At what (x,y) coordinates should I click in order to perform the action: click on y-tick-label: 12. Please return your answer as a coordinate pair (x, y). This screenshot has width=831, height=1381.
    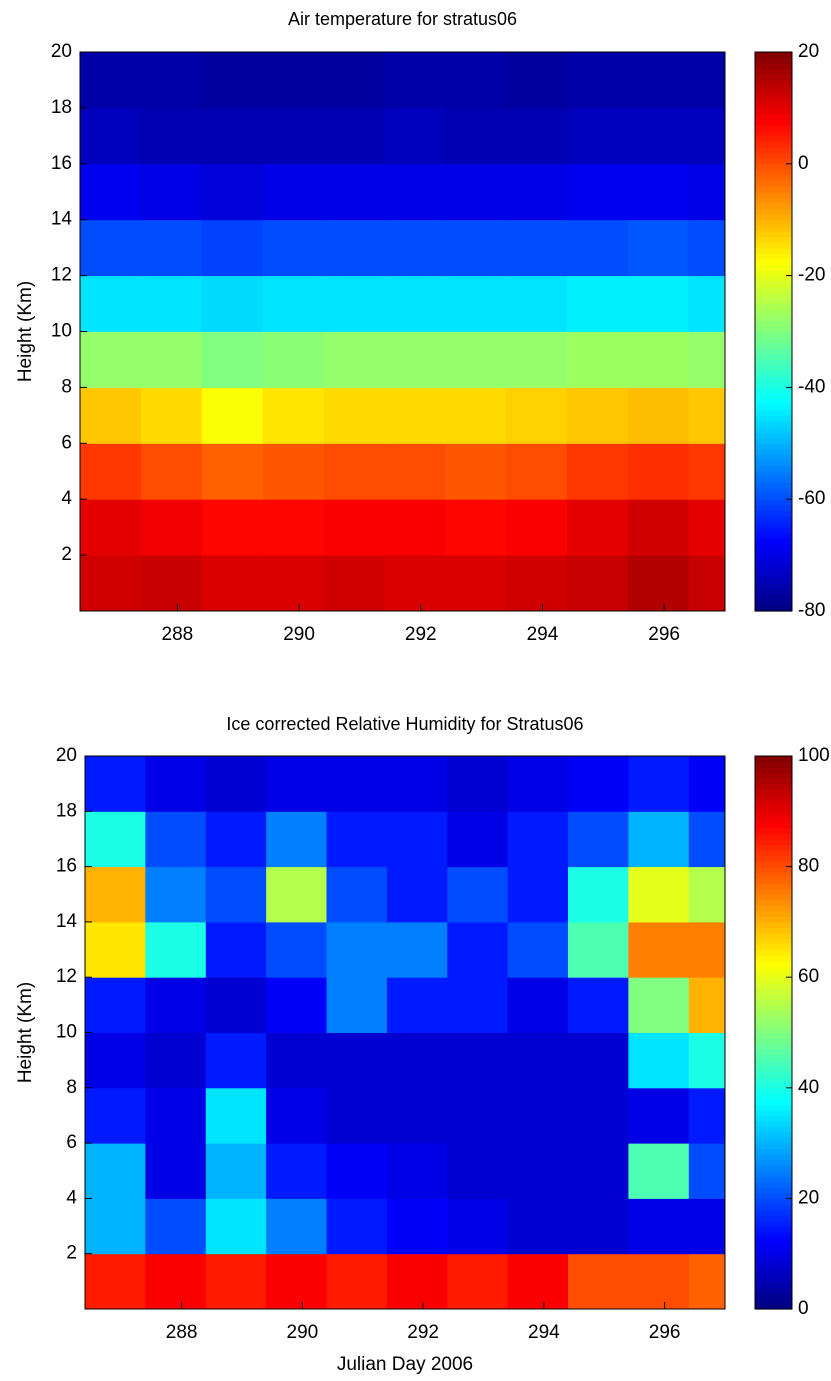
    Looking at the image, I should click on (61, 275).